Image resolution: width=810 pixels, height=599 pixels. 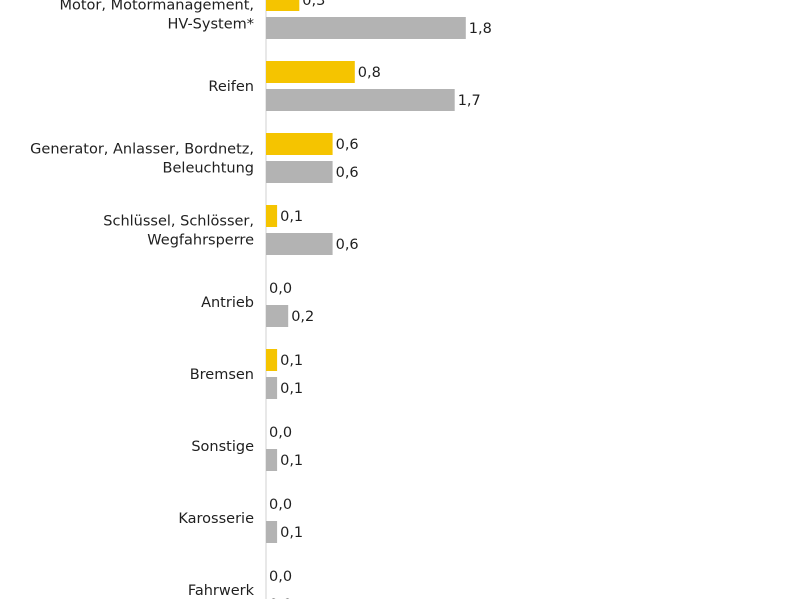 I want to click on value-label: 0,2, so click(x=302, y=317).